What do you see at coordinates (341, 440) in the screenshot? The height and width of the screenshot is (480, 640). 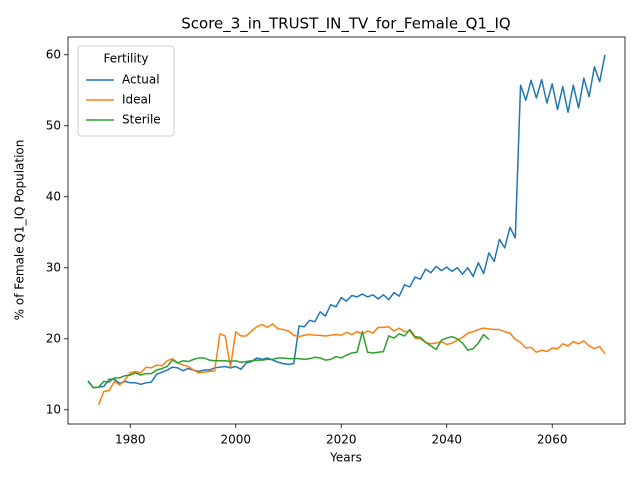 I see `x-tick-label: 2020` at bounding box center [341, 440].